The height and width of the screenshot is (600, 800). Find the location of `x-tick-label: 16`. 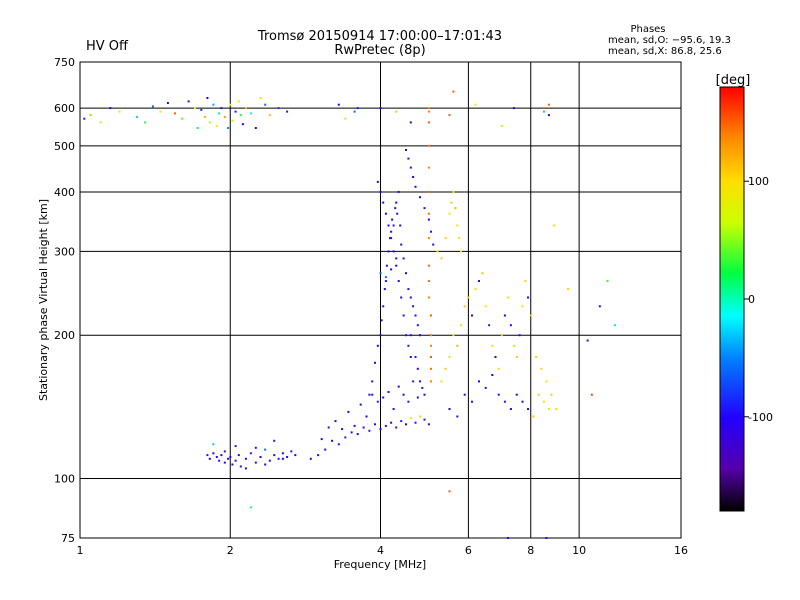

x-tick-label: 16 is located at coordinates (681, 550).